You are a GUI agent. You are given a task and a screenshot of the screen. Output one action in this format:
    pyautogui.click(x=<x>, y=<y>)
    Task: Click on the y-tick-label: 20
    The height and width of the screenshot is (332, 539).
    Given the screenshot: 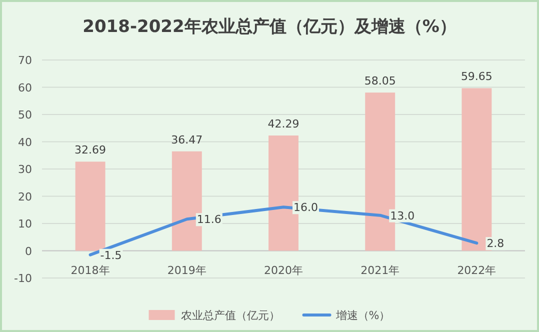 What is the action you would take?
    pyautogui.click(x=25, y=197)
    